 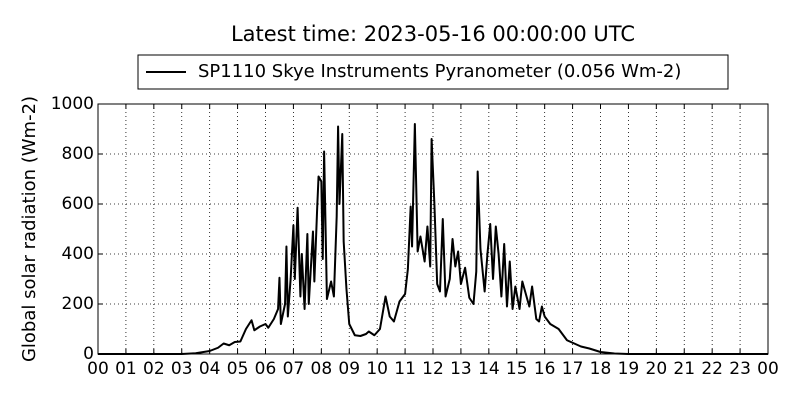 What do you see at coordinates (489, 369) in the screenshot?
I see `x-tick-label: 14` at bounding box center [489, 369].